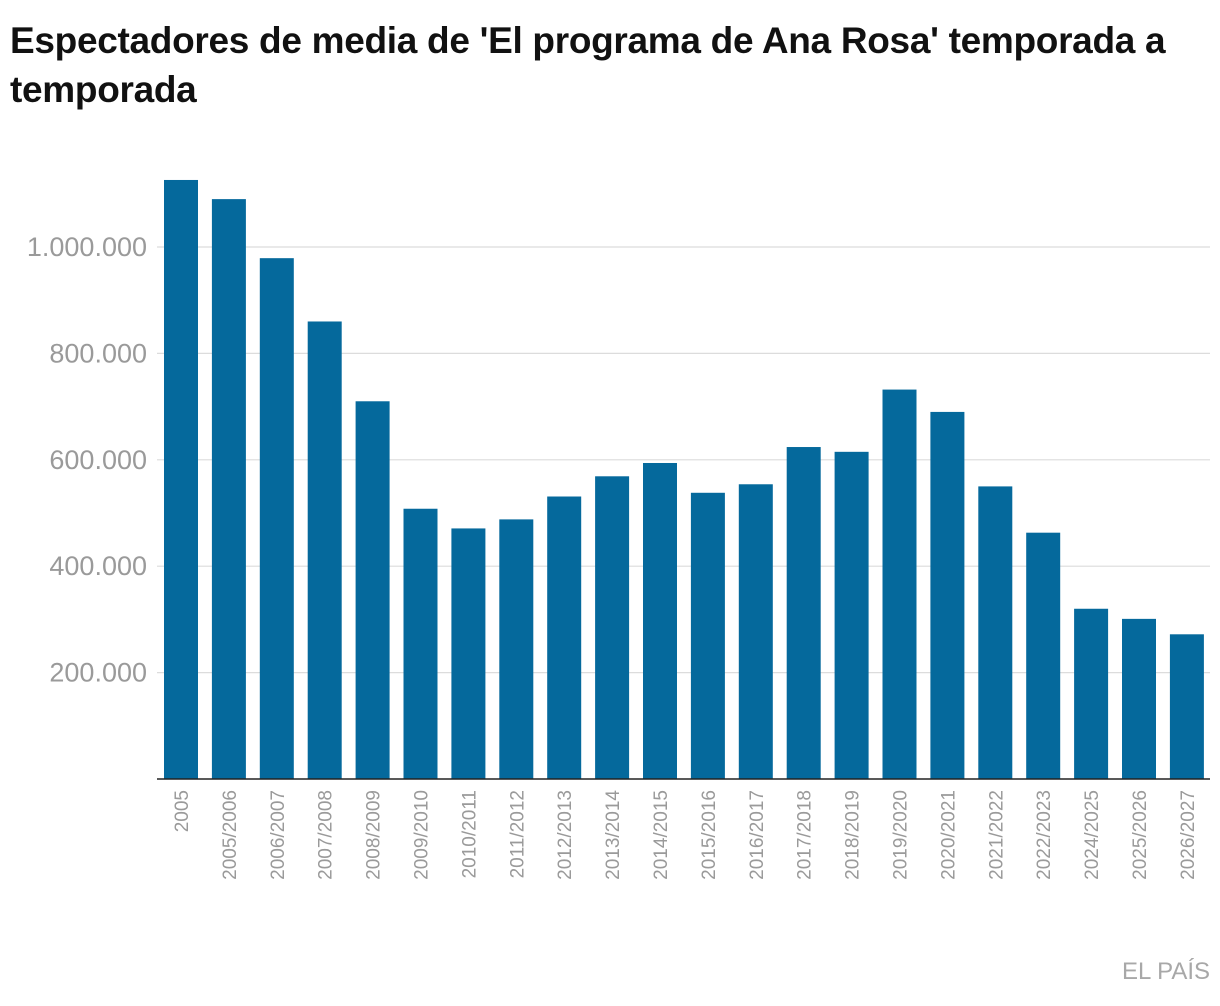  I want to click on y-axis-ticks: 200.000 400.000 600.000 800.000 1.000.000, so click(87, 460).